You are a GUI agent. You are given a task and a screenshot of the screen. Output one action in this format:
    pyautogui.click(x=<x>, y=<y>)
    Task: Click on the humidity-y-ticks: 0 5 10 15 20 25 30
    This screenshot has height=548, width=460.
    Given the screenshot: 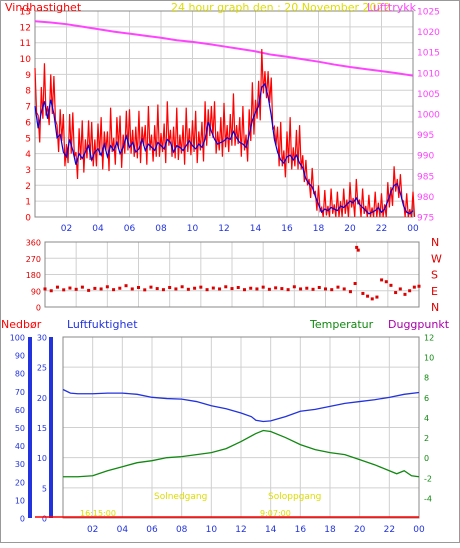 What is the action you would take?
    pyautogui.click(x=42, y=429)
    